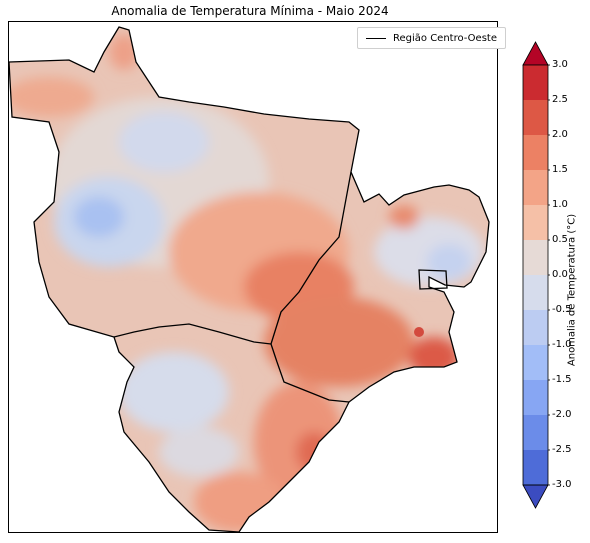 Image resolution: width=590 pixels, height=543 pixels. What do you see at coordinates (124, 52) in the screenshot?
I see `warm-area-north` at bounding box center [124, 52].